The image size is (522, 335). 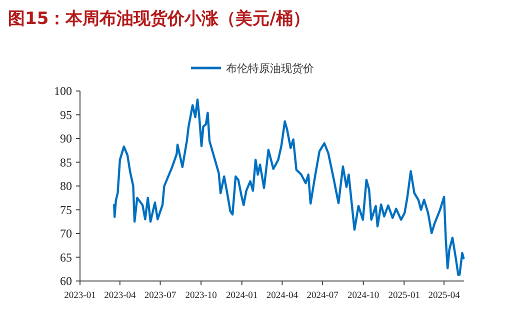 I want to click on y-tick-label: 85, so click(x=66, y=162).